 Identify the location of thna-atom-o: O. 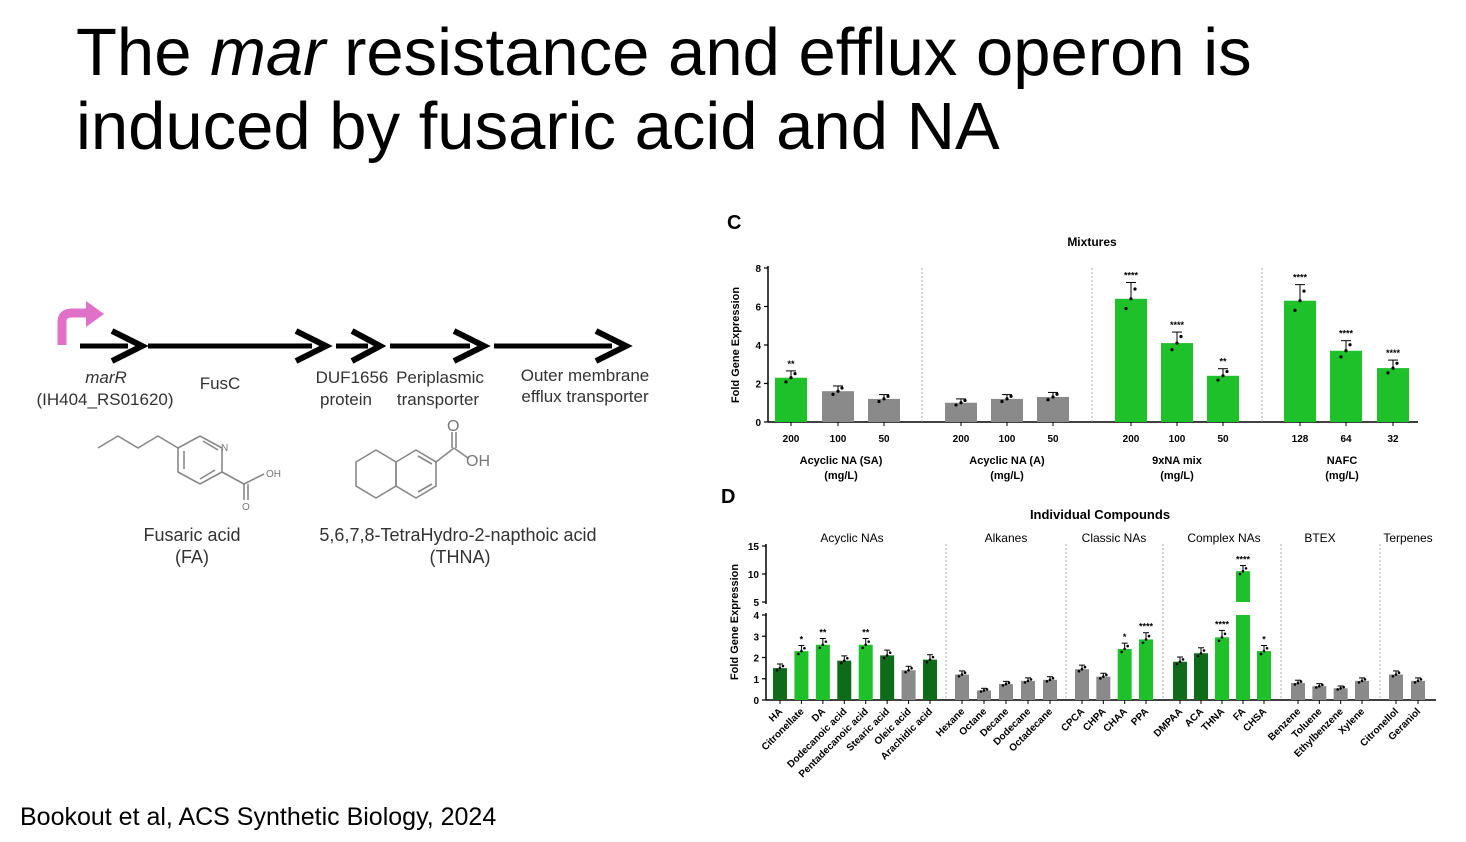
(453, 426).